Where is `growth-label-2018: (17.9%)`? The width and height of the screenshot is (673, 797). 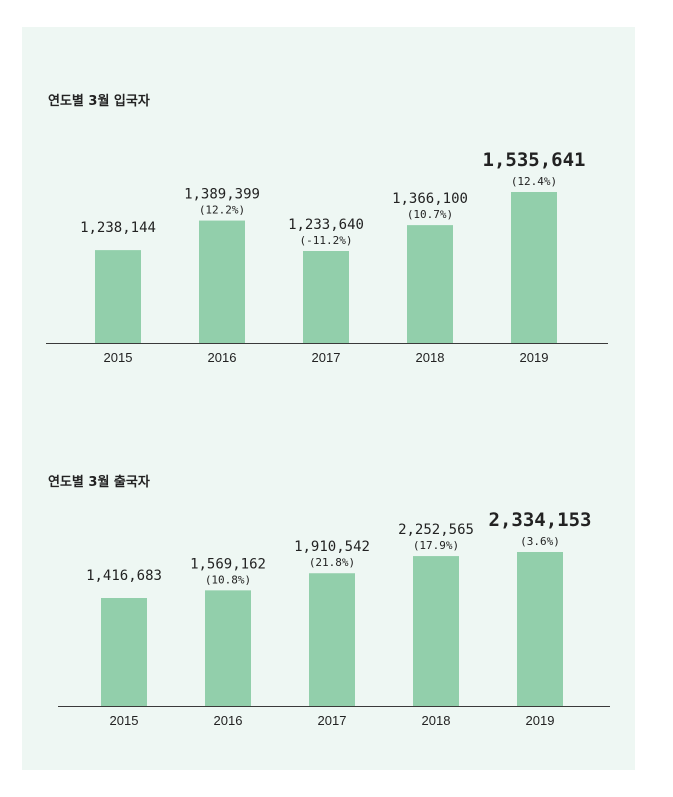
growth-label-2018: (17.9%) is located at coordinates (436, 545).